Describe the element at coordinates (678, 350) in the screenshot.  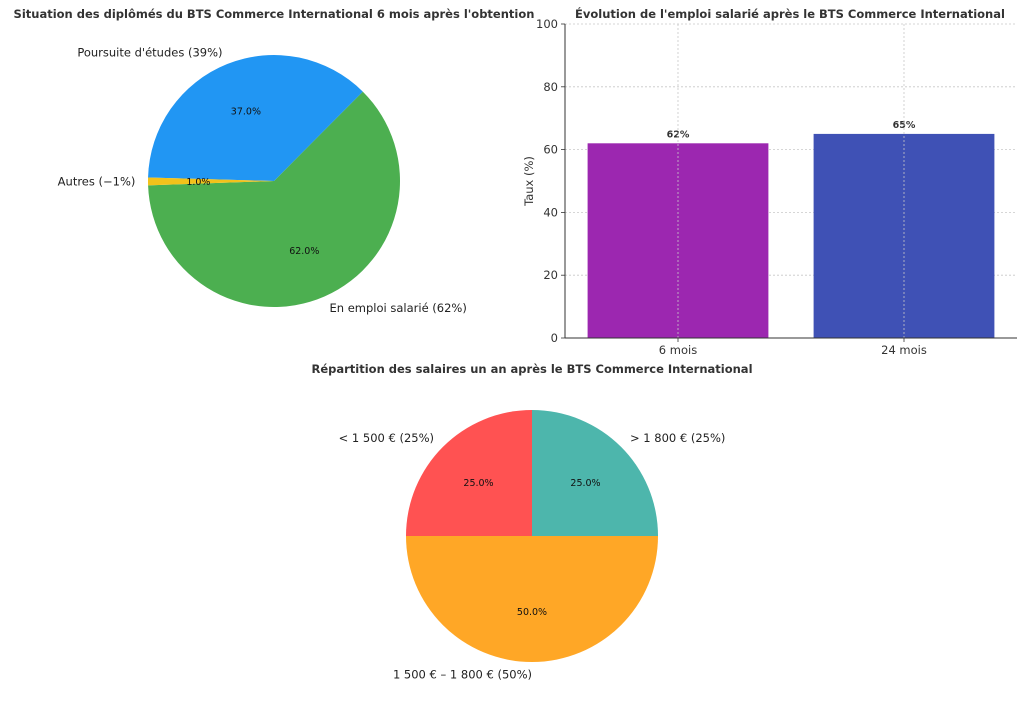
I see `x-tick-label: 6 mois` at that location.